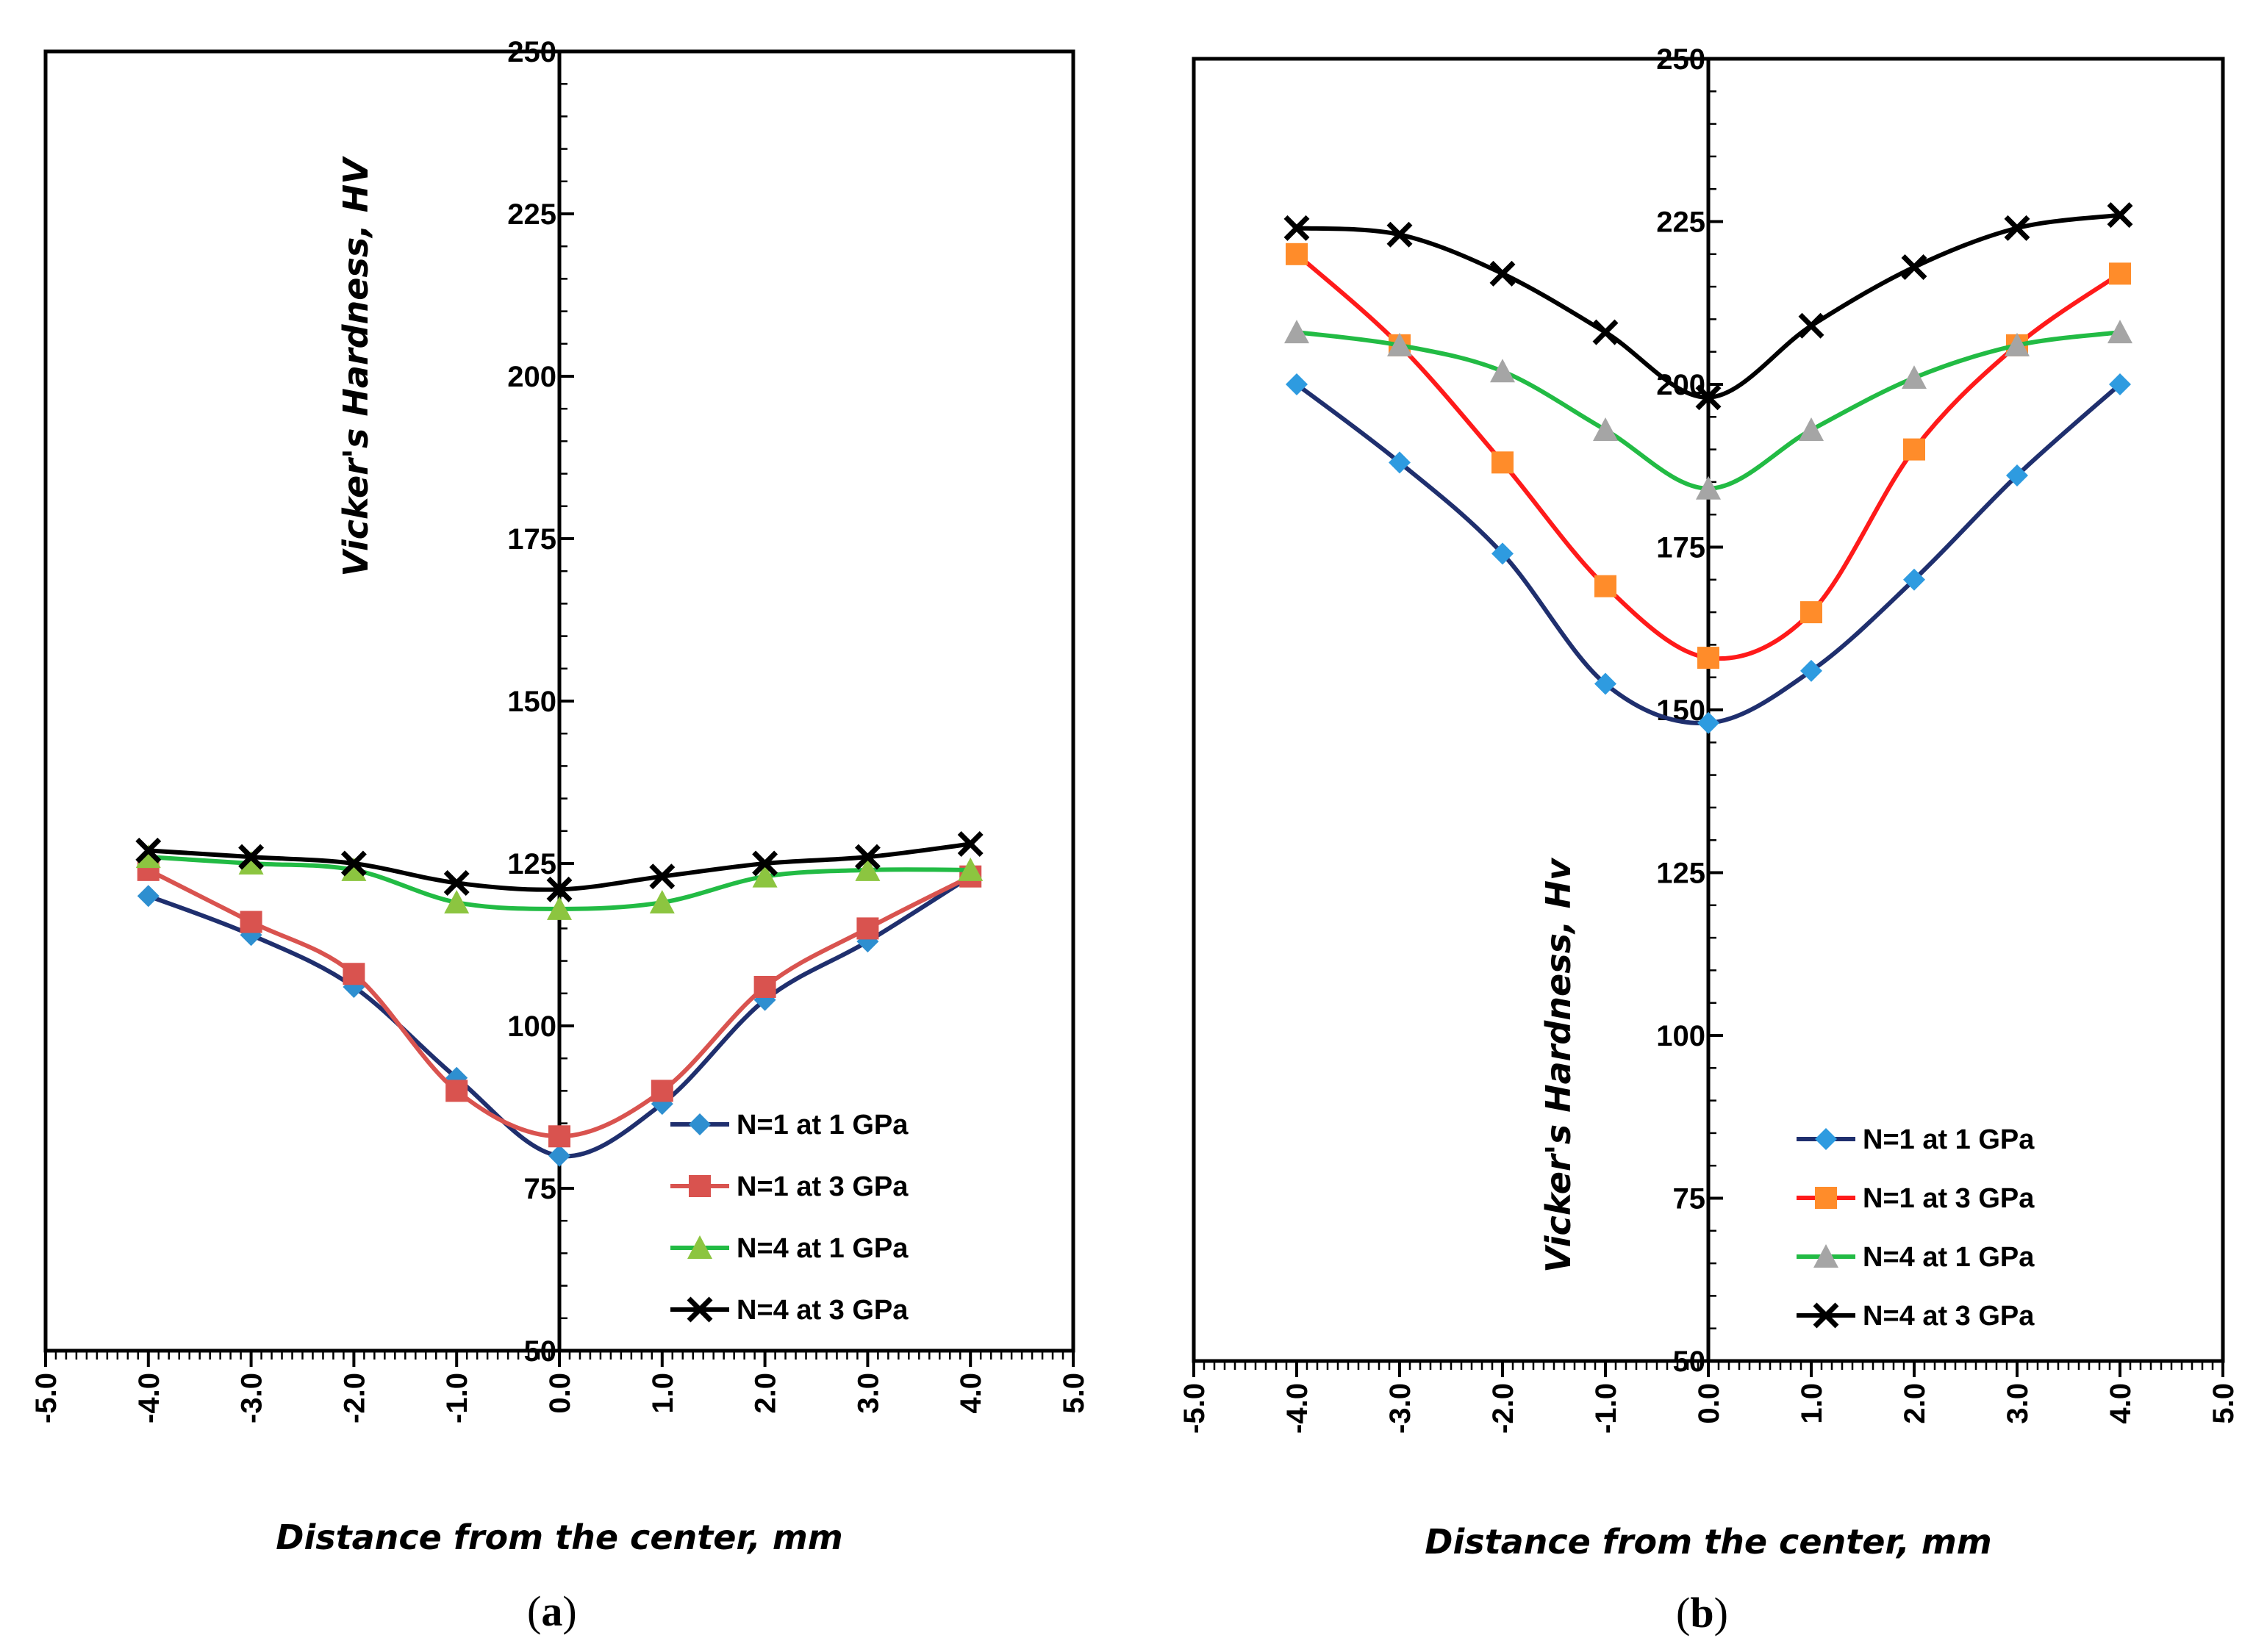  I want to click on x-tick-label: 1.0, so click(1812, 1403).